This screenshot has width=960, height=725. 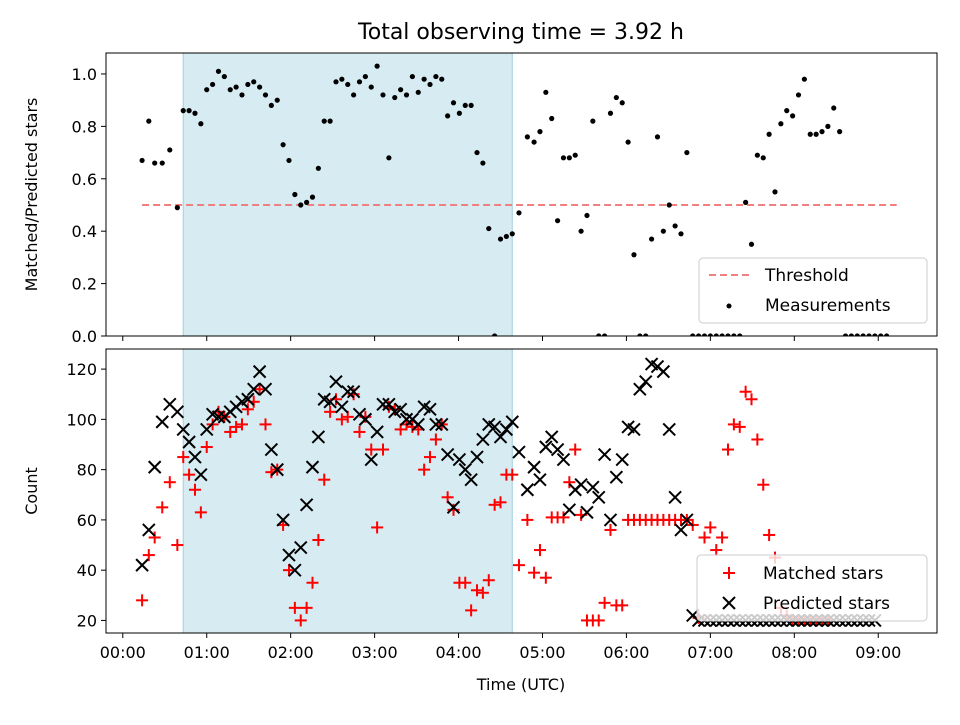 What do you see at coordinates (729, 603) in the screenshot?
I see `legend-predicted-marker` at bounding box center [729, 603].